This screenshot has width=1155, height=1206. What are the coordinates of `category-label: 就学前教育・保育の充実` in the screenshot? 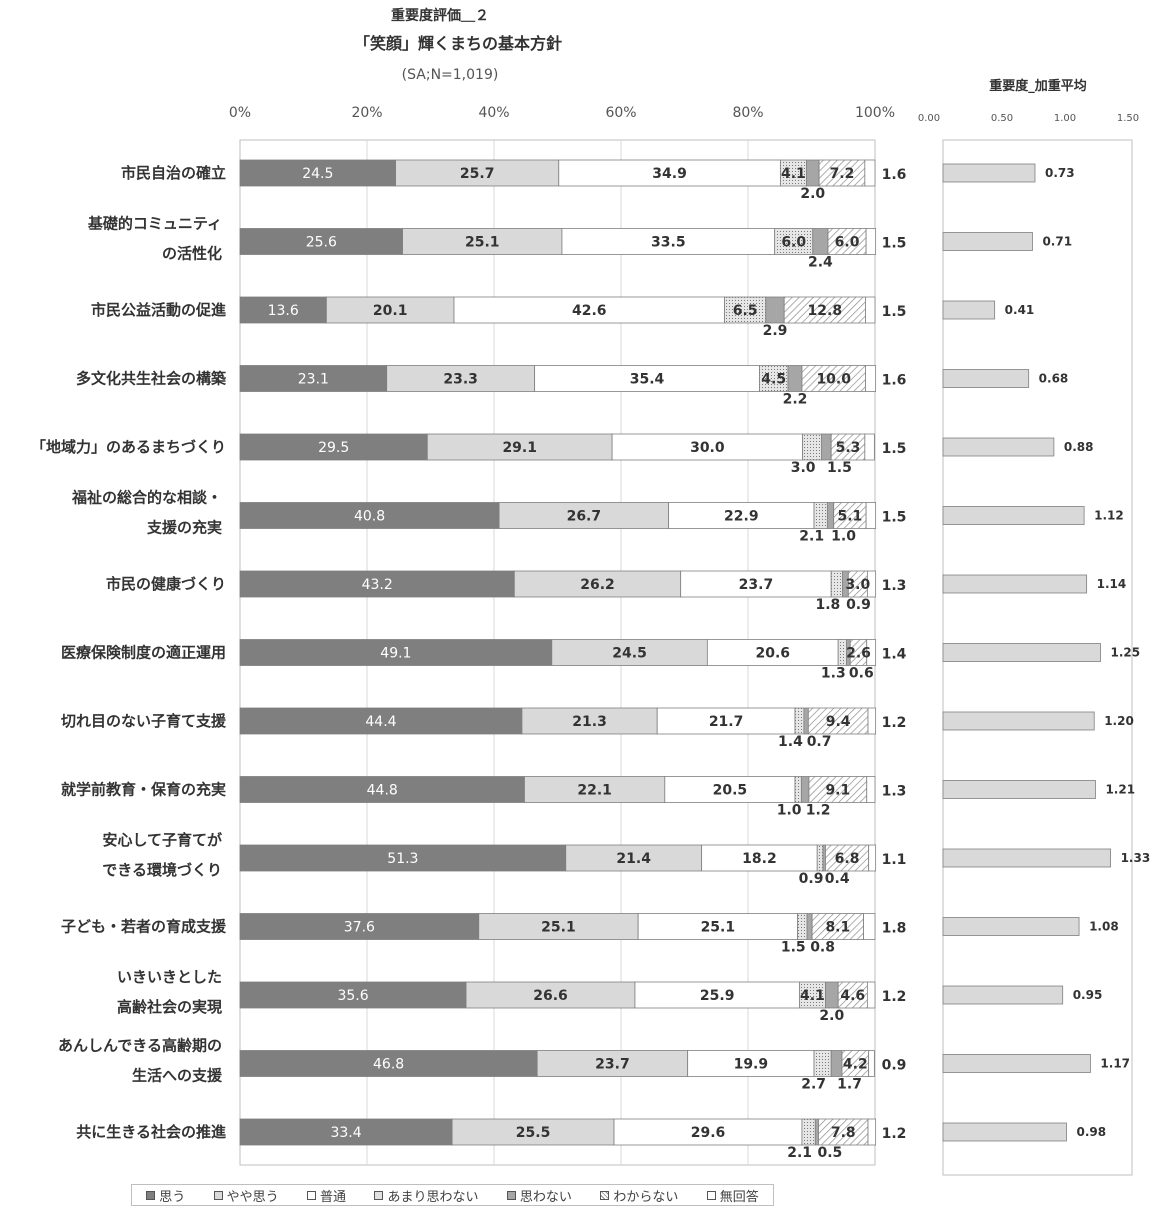 It's located at (143, 790).